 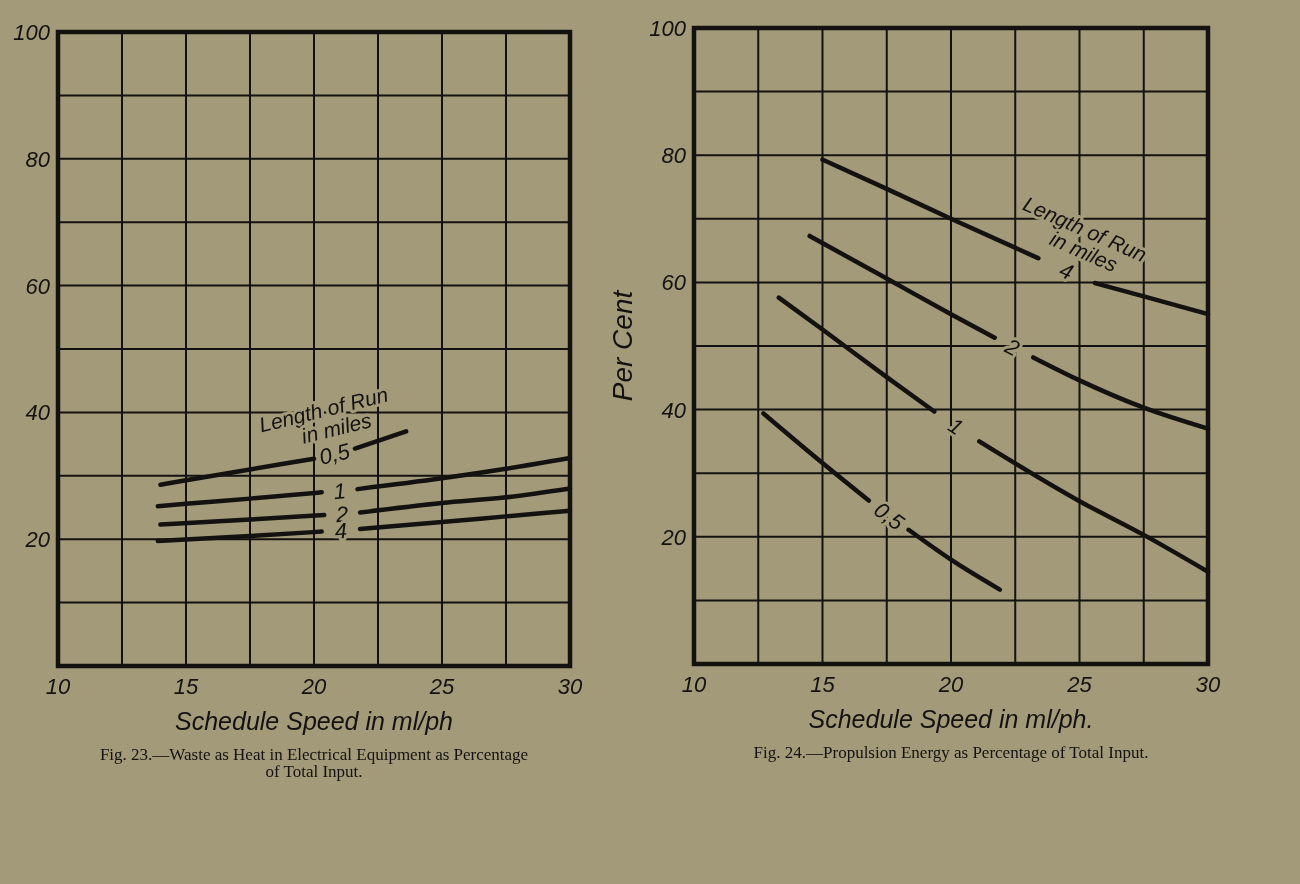 What do you see at coordinates (314, 762) in the screenshot?
I see `caption: Fig. 23.—Waste as Heat in Electrical Equipment as Percentage of Total Input.` at bounding box center [314, 762].